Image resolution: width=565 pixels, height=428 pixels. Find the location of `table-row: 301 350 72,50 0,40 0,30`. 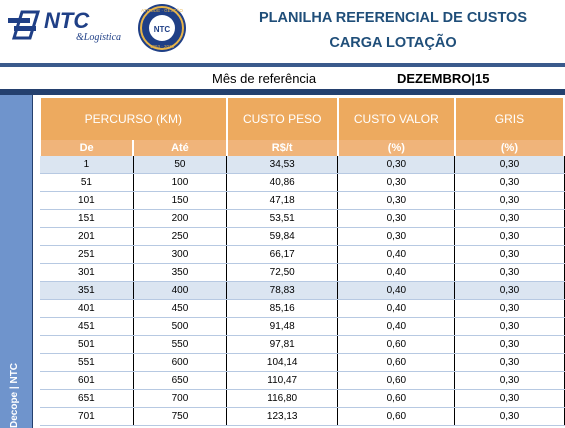

table-row: 301 350 72,50 0,40 0,30 is located at coordinates (302, 272).